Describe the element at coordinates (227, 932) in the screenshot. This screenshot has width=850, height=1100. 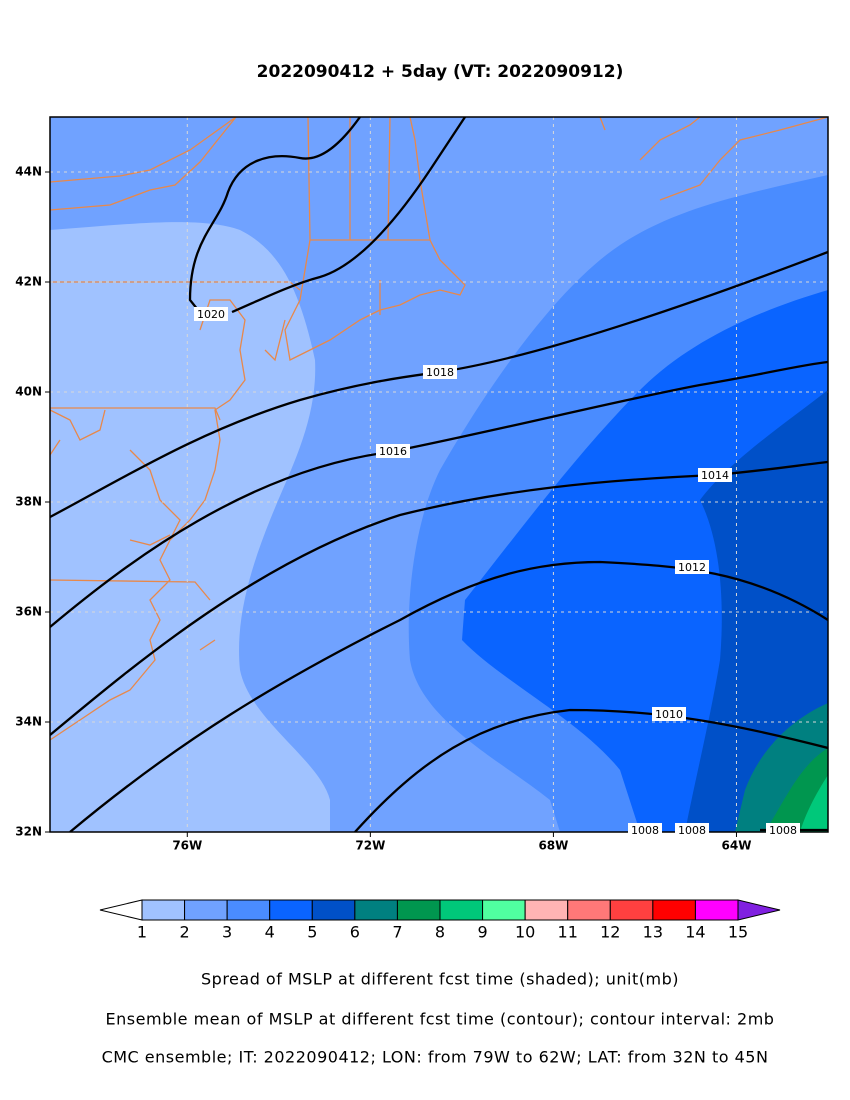
I see `colorbar-label: 3` at that location.